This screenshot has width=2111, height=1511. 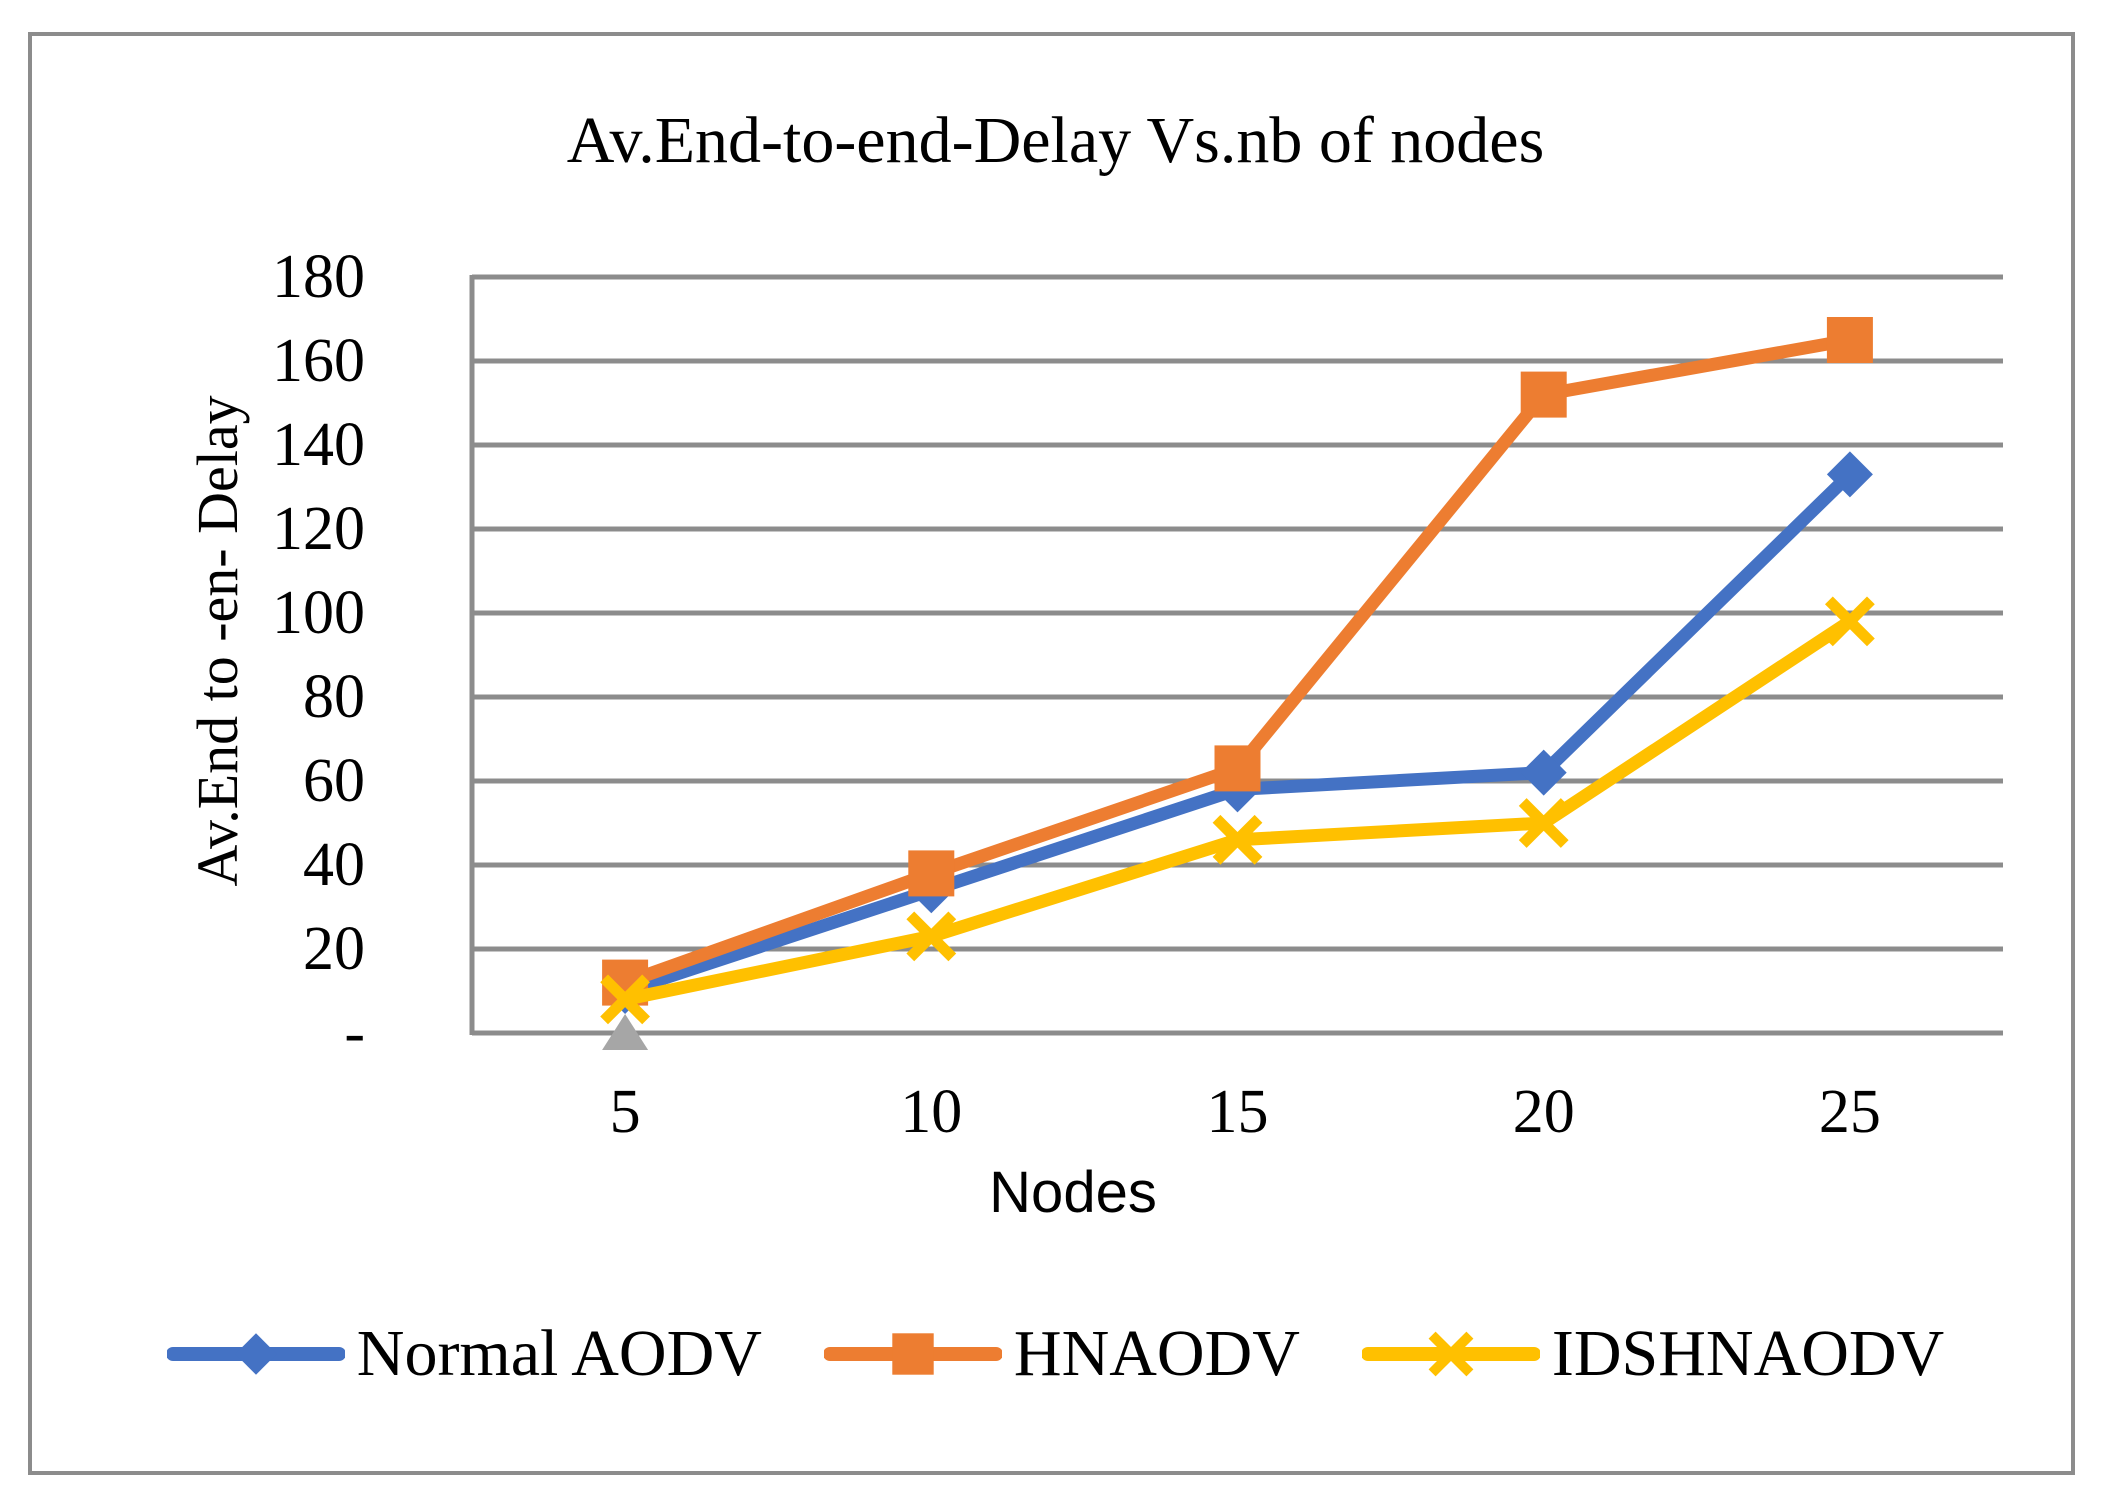 I want to click on x-tick-label: 15, so click(x=1237, y=1112).